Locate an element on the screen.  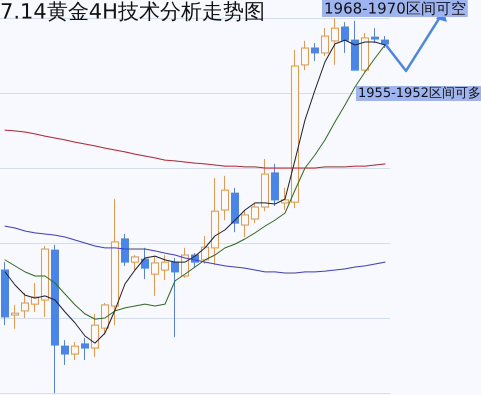
chart-title: 7.14黄金4H技术分析走势图 is located at coordinates (132, 12).